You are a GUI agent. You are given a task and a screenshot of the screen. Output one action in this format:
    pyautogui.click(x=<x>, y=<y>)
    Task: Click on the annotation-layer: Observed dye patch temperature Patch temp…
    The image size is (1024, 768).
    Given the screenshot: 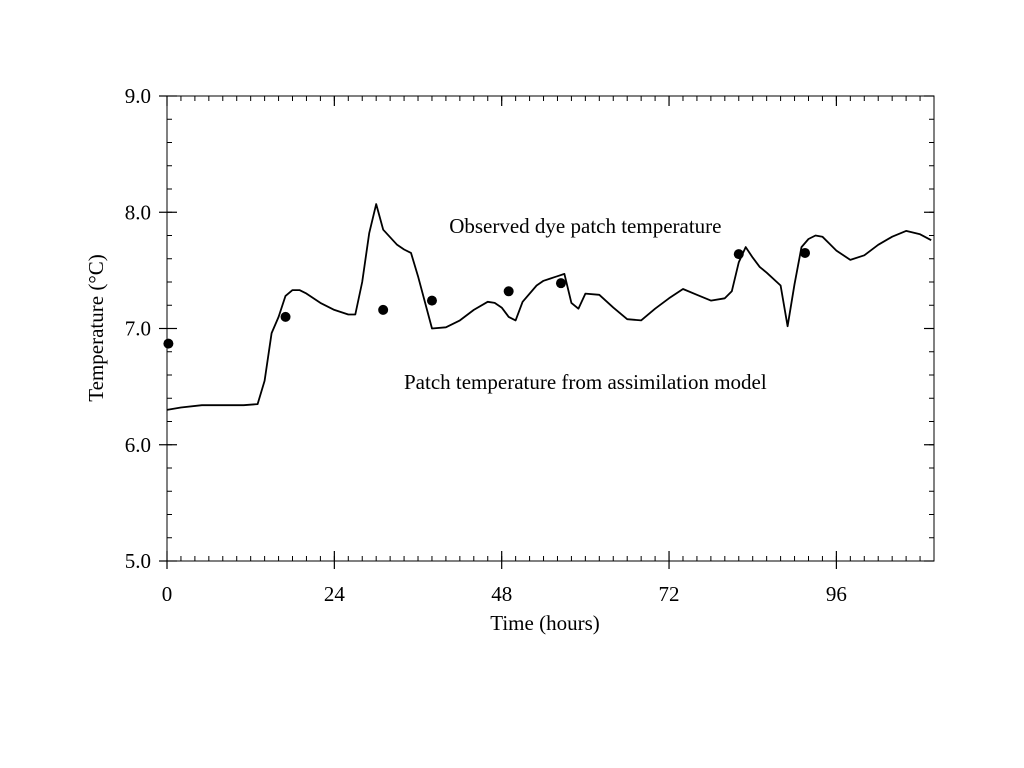 What is the action you would take?
    pyautogui.click(x=585, y=304)
    